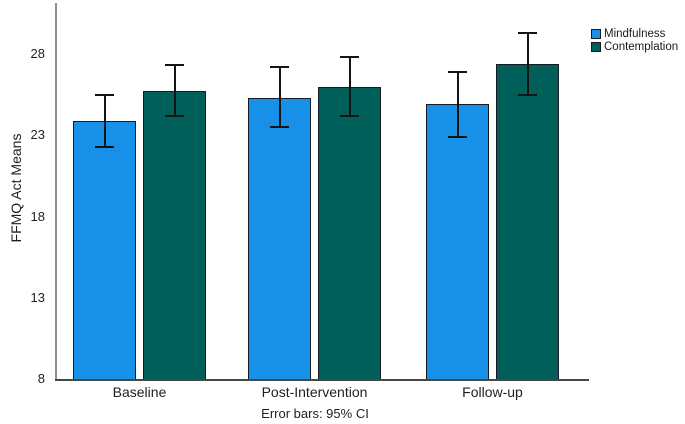 The width and height of the screenshot is (685, 424). Describe the element at coordinates (315, 413) in the screenshot. I see `error-bars-caption: Error bars: 95% CI` at that location.